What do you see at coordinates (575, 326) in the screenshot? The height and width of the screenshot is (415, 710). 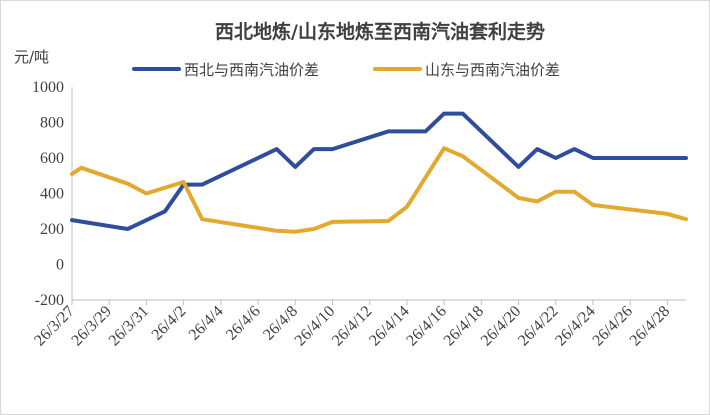 I see `x-tick-label: 26/4/24` at bounding box center [575, 326].